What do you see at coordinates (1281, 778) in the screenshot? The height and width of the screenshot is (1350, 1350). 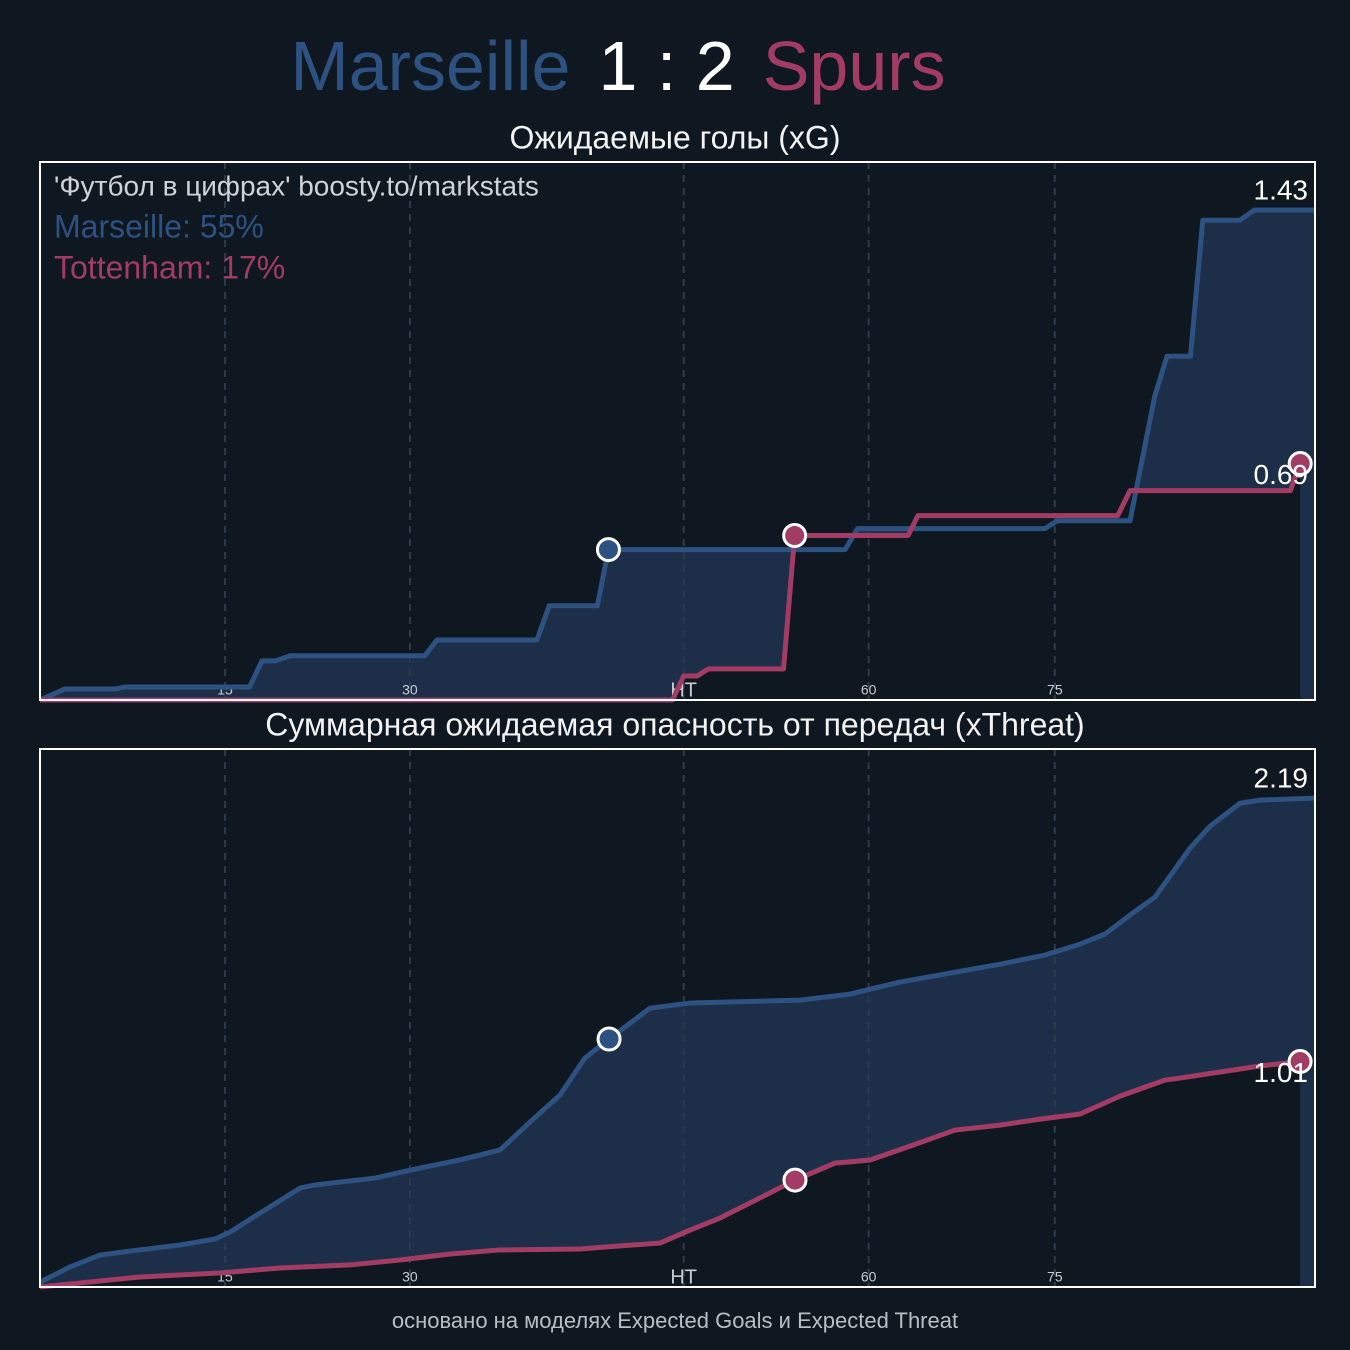 I see `end-value-label: 2.19` at bounding box center [1281, 778].